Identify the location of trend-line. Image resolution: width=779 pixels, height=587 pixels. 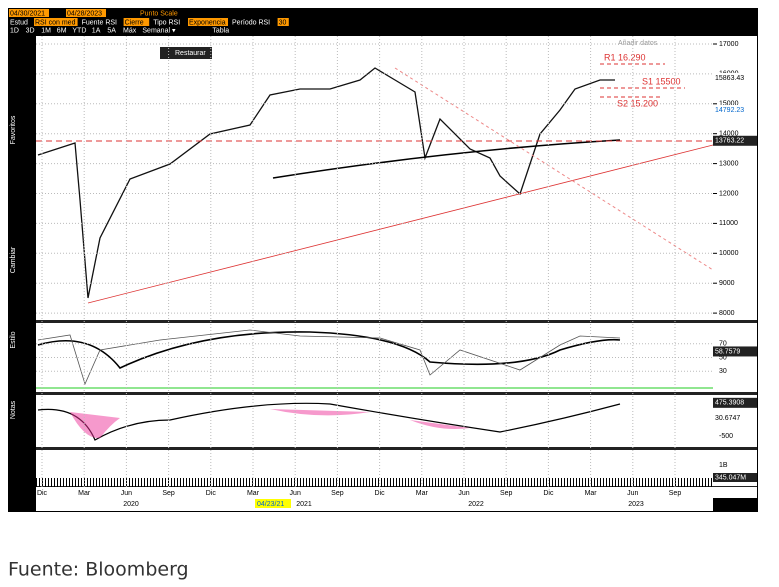
(554, 169).